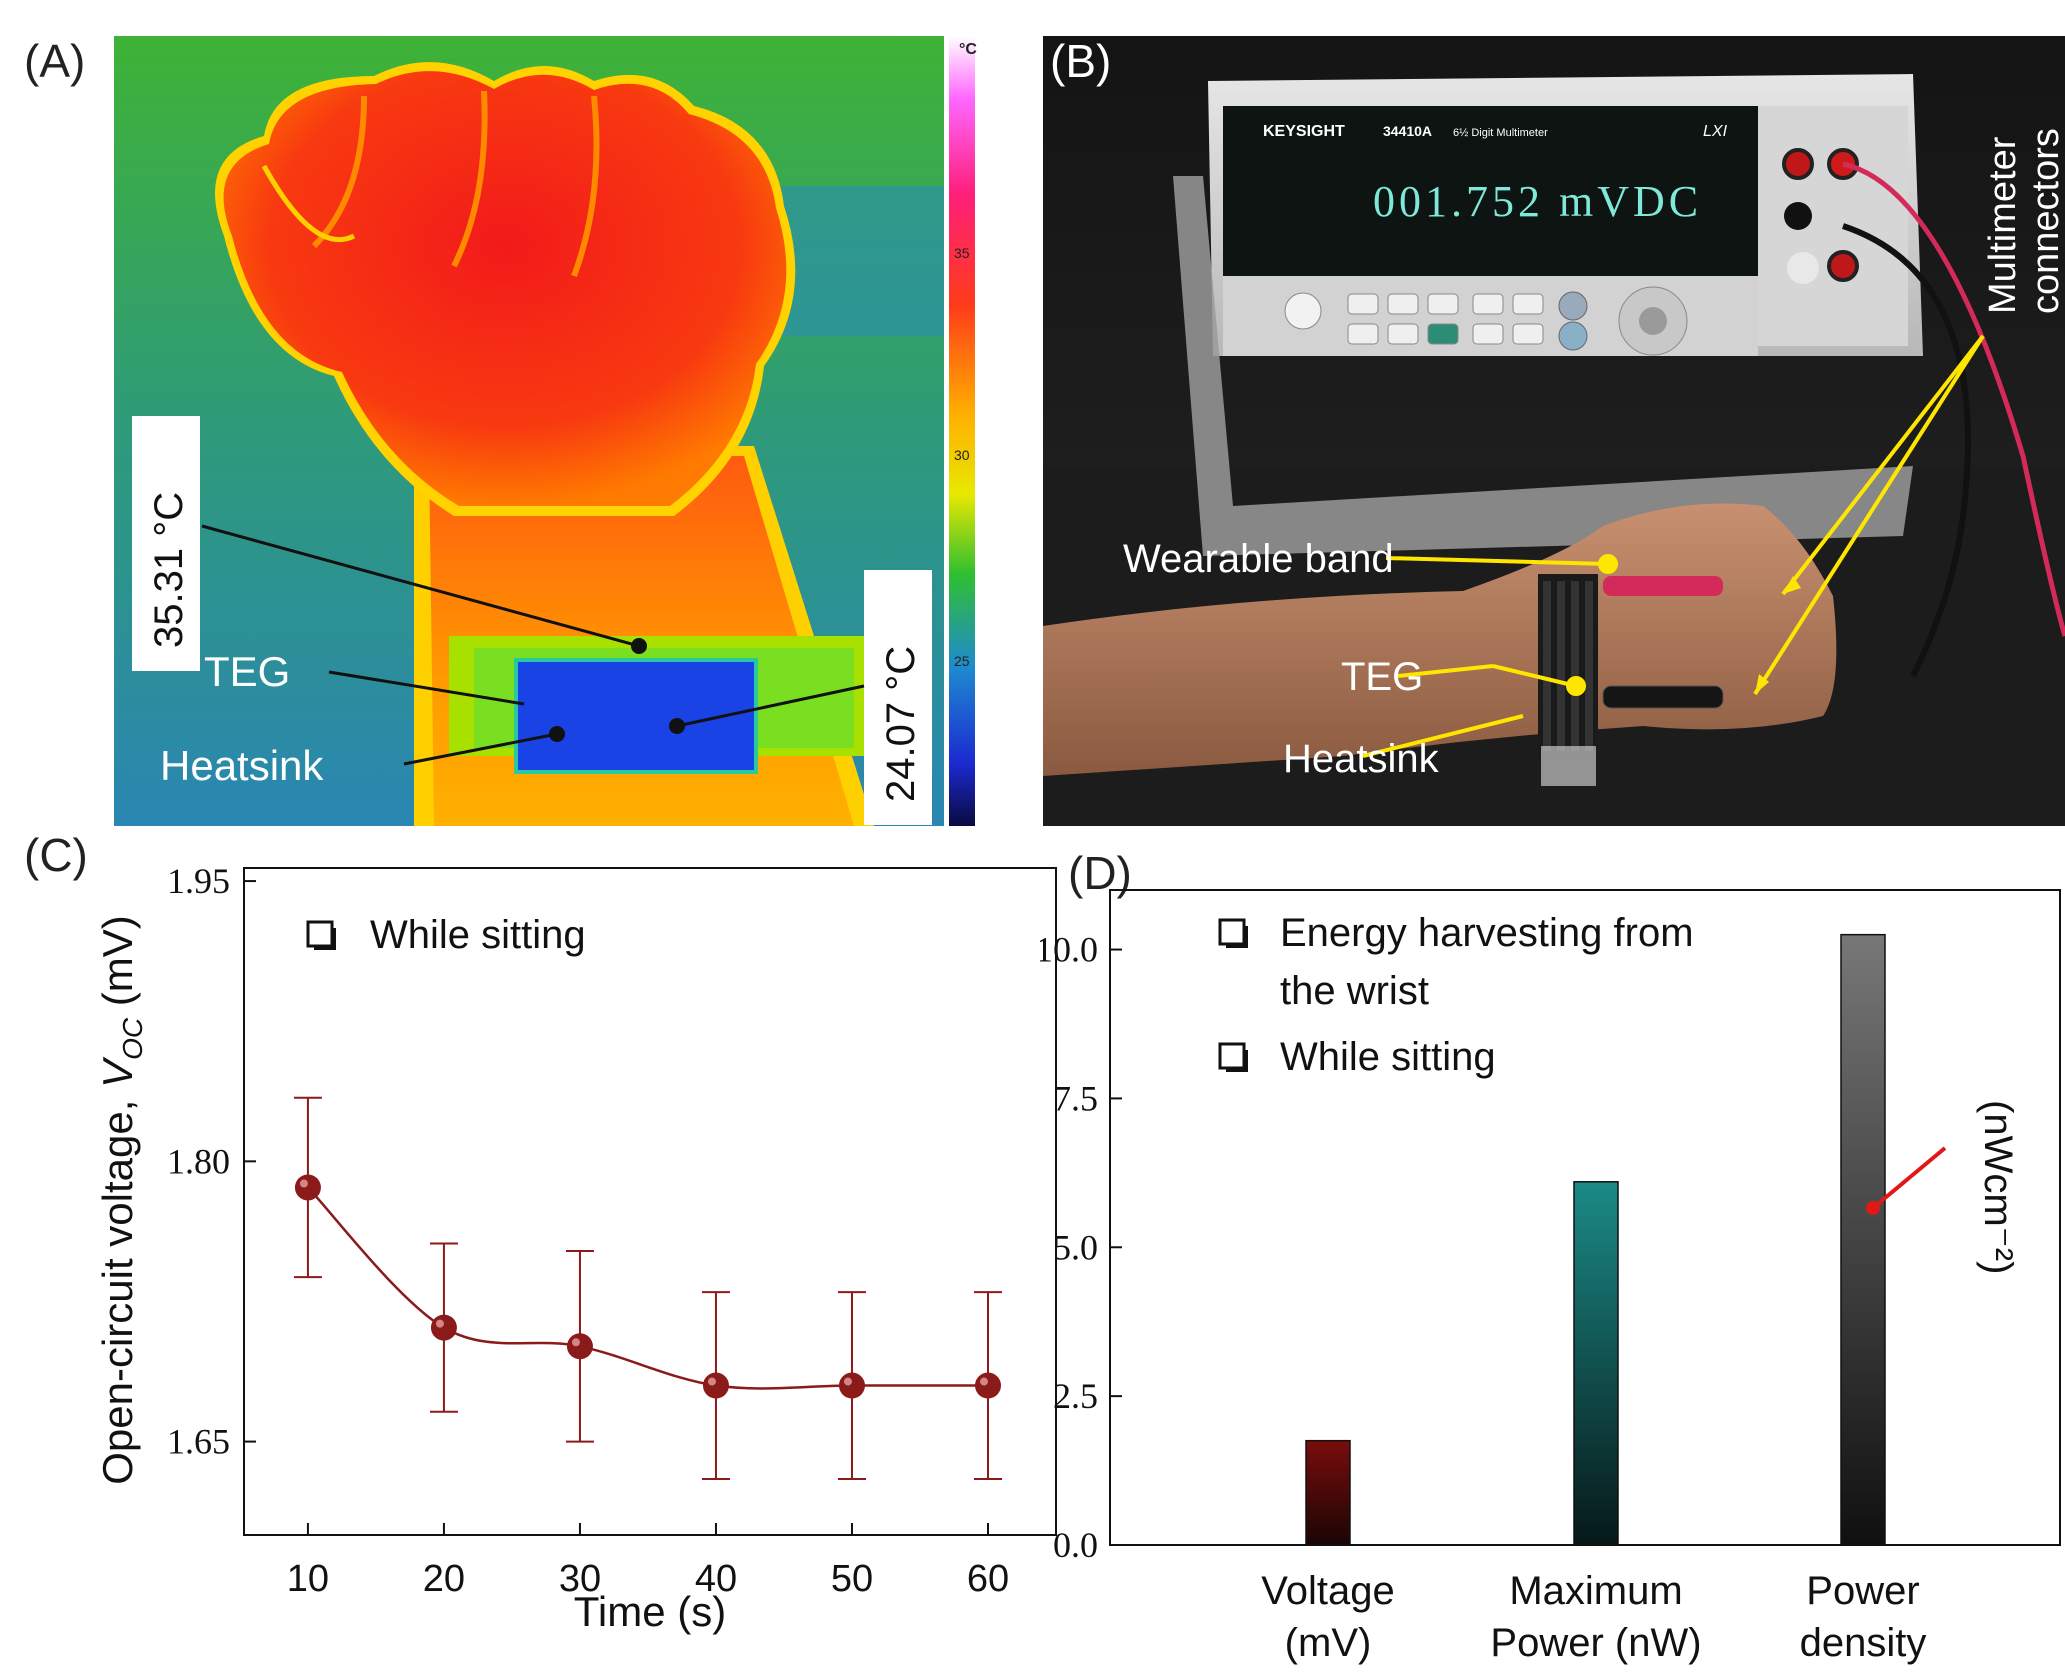 This screenshot has width=2065, height=1677. Describe the element at coordinates (1537, 201) in the screenshot. I see `meter-display: 001.752 mVDC` at that location.